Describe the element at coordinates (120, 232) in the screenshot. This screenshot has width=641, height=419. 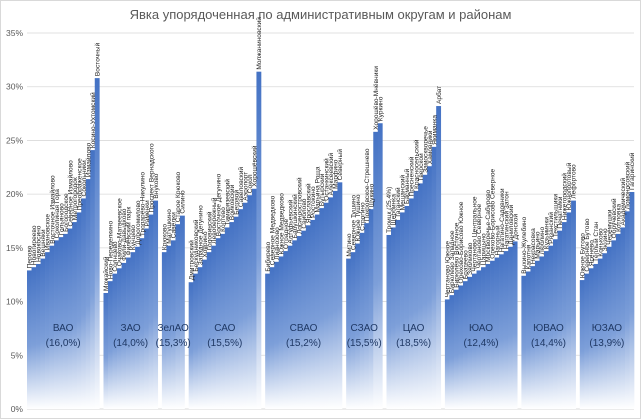
I see `district-label: Очаково-Матвеевское` at that location.